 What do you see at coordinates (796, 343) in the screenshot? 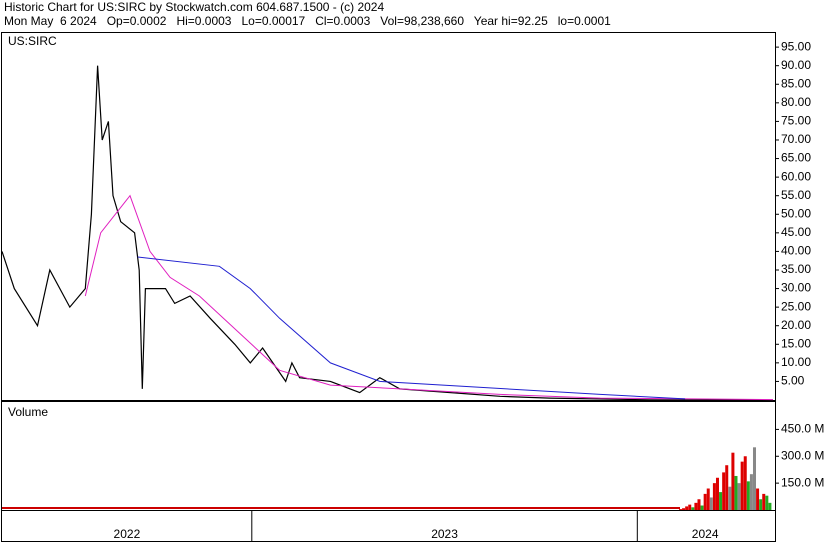
I see `y-tick-label: 15.00` at bounding box center [796, 343].